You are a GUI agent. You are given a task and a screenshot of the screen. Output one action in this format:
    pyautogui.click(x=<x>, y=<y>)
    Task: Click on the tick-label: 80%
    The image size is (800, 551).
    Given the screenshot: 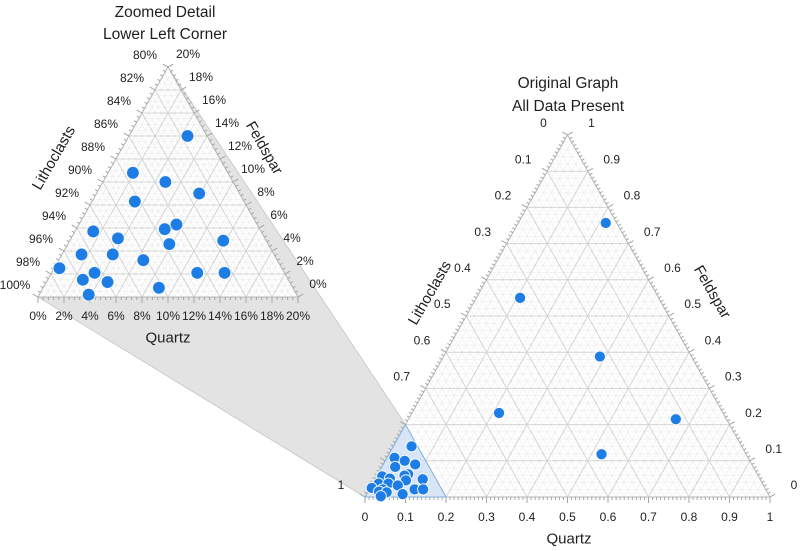 What is the action you would take?
    pyautogui.click(x=145, y=55)
    